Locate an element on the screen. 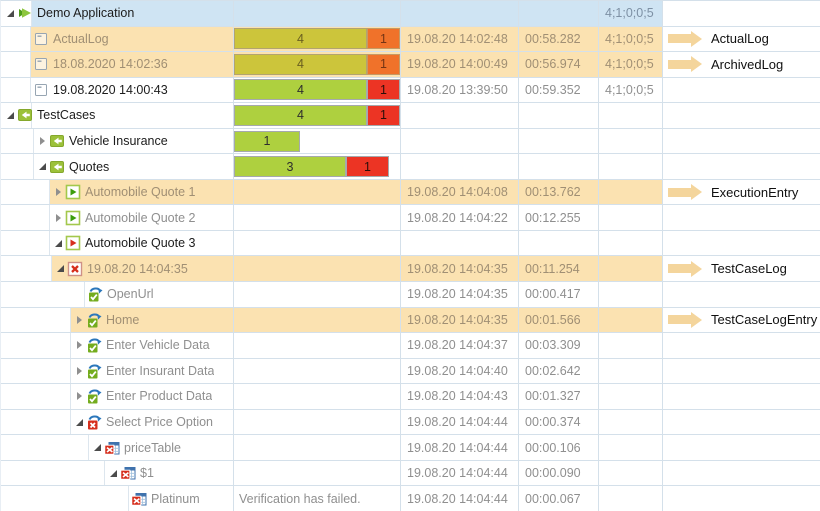 The width and height of the screenshot is (820, 511). tree-node: Enter Vehicle Data is located at coordinates (152, 345).